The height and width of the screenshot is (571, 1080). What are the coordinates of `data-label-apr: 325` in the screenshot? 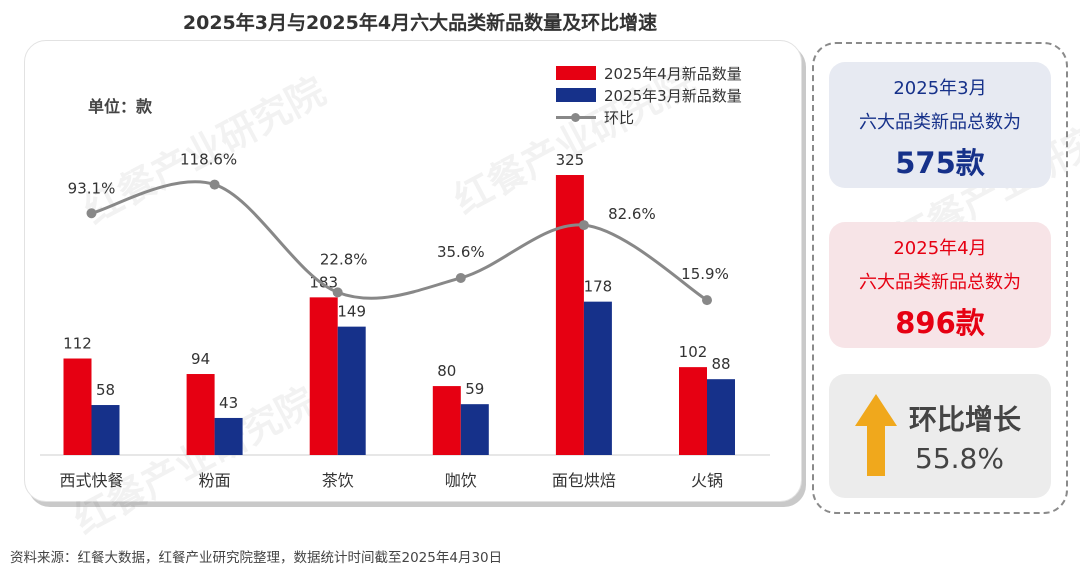 It's located at (570, 160).